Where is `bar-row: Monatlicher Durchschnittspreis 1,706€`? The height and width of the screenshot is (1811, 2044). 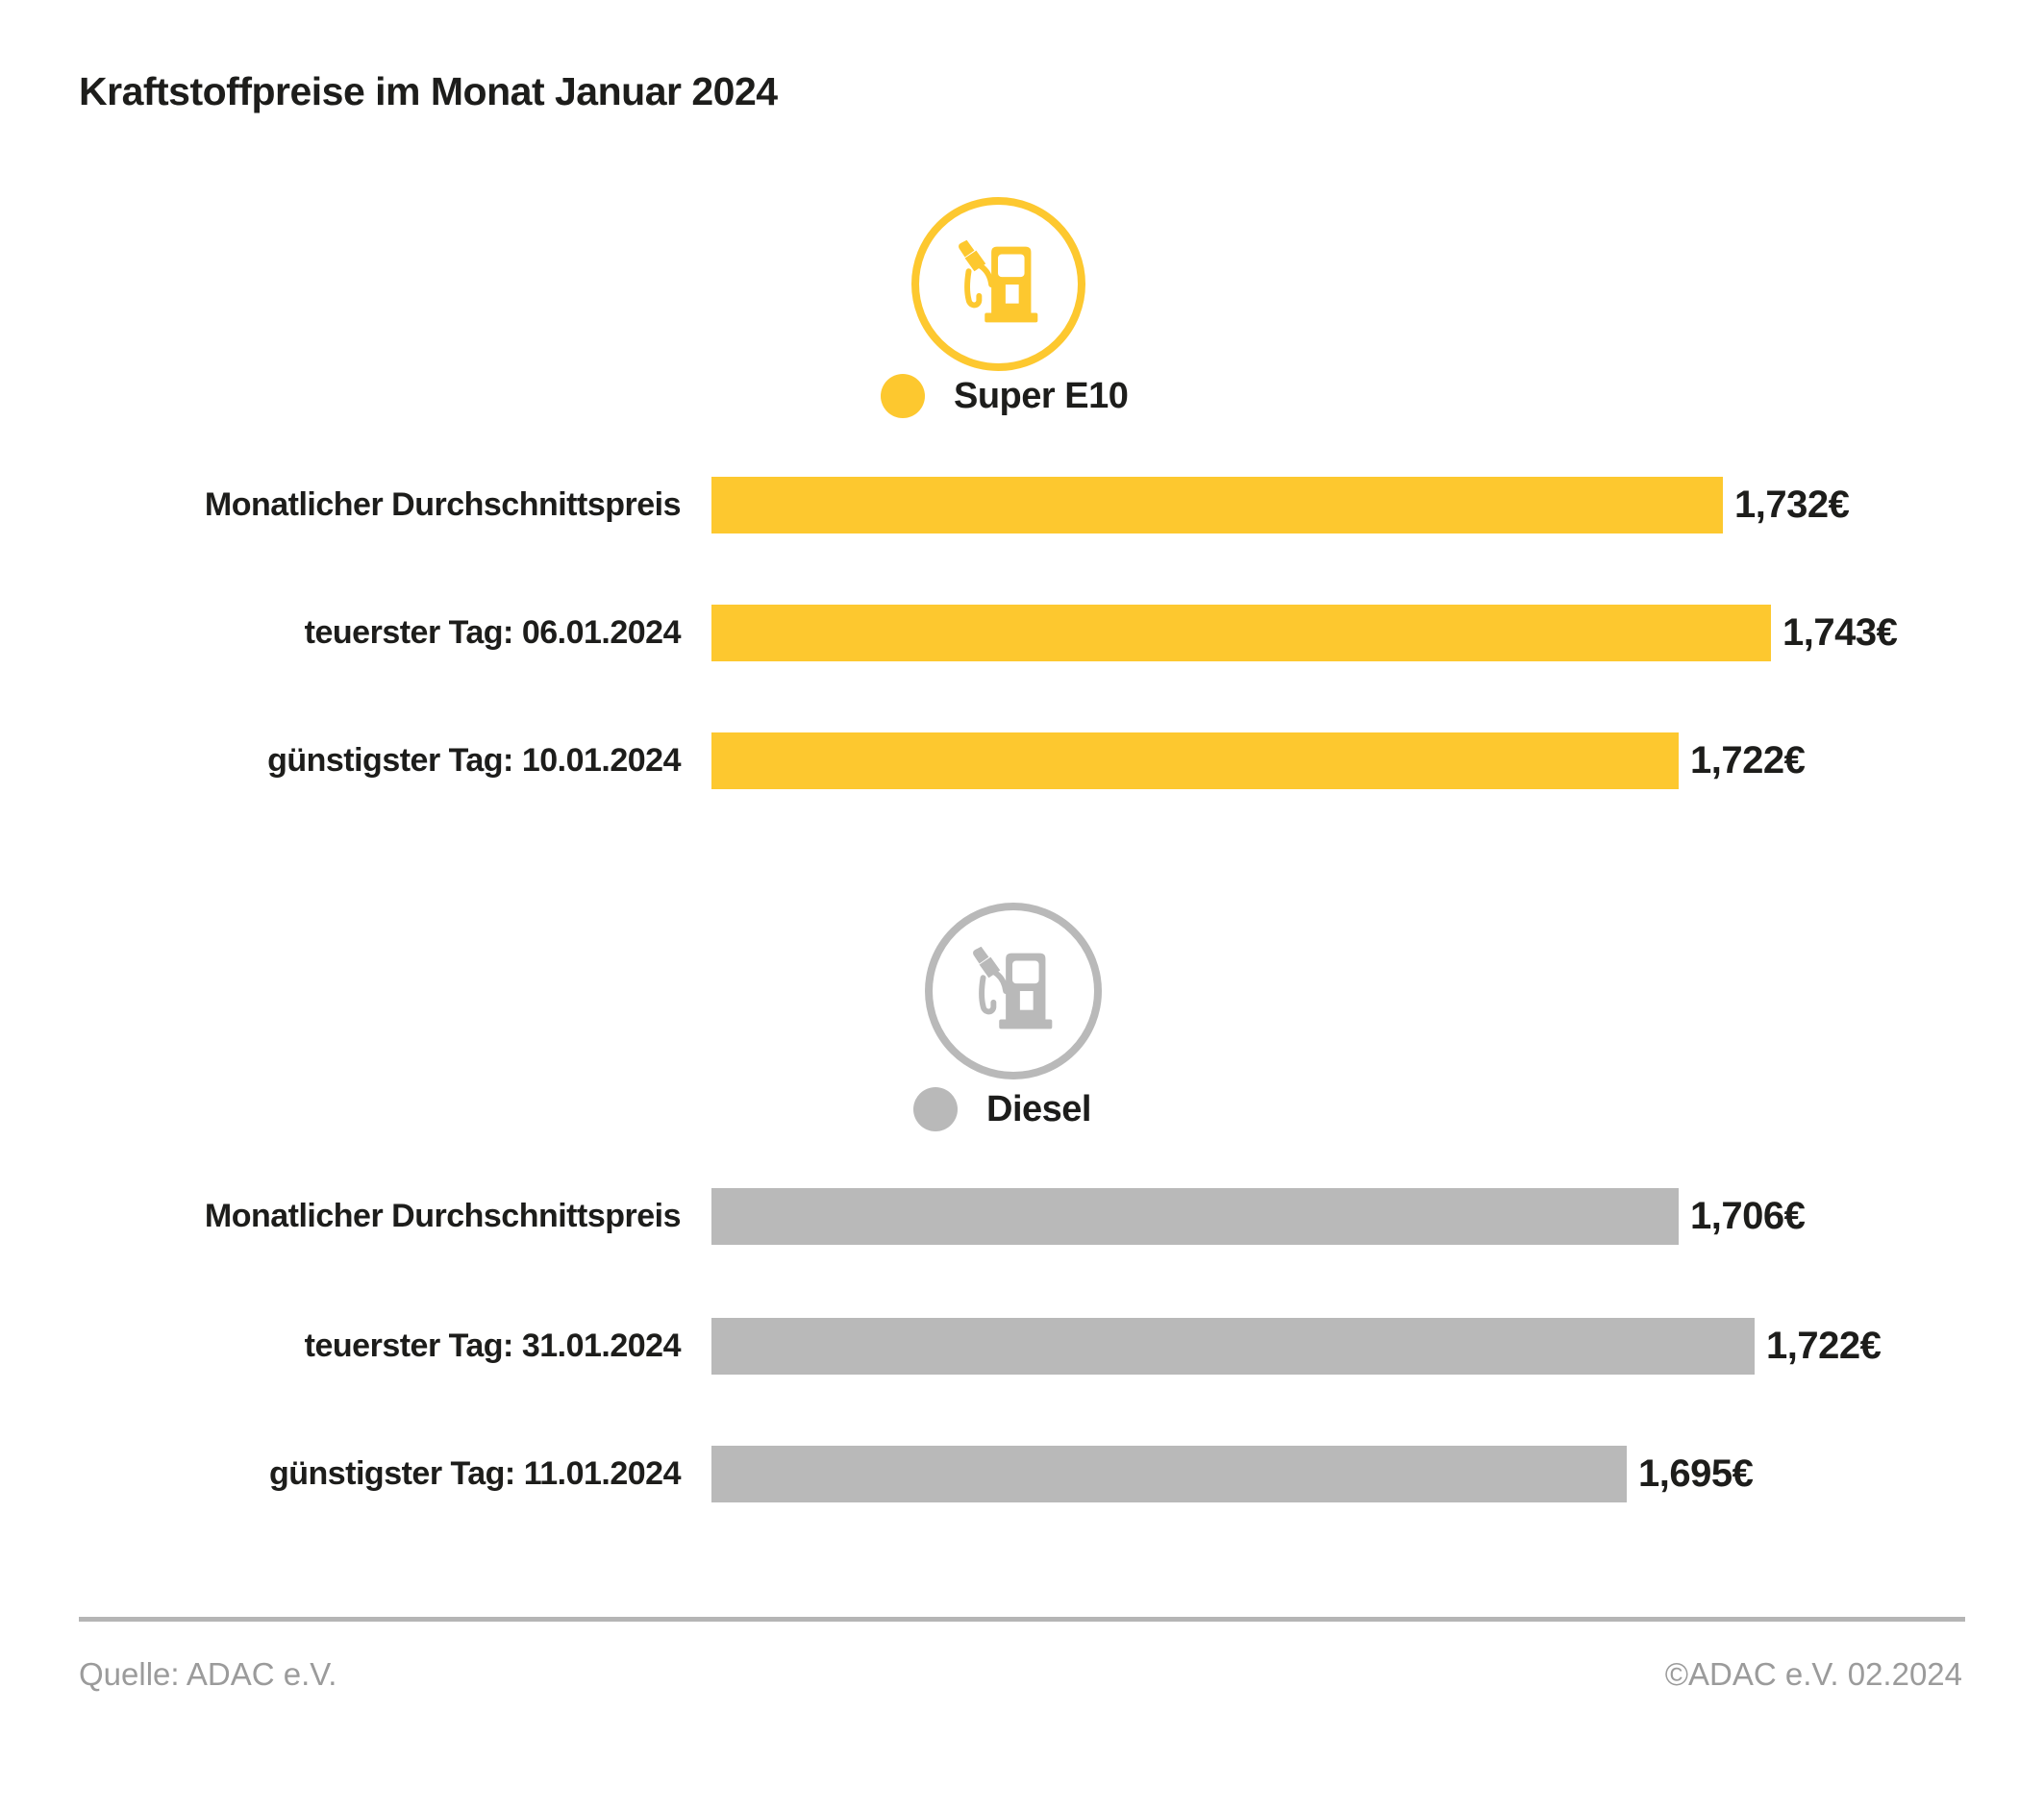 bar-row: Monatlicher Durchschnittspreis 1,706€ is located at coordinates (1022, 1216).